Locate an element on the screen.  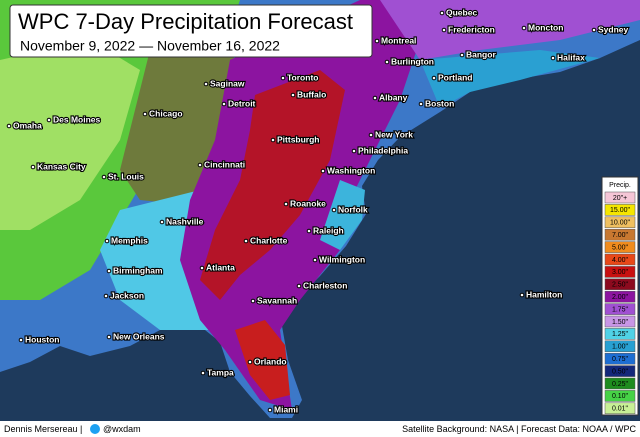
precip-cyan-coast is located at coordinates (342, 215).